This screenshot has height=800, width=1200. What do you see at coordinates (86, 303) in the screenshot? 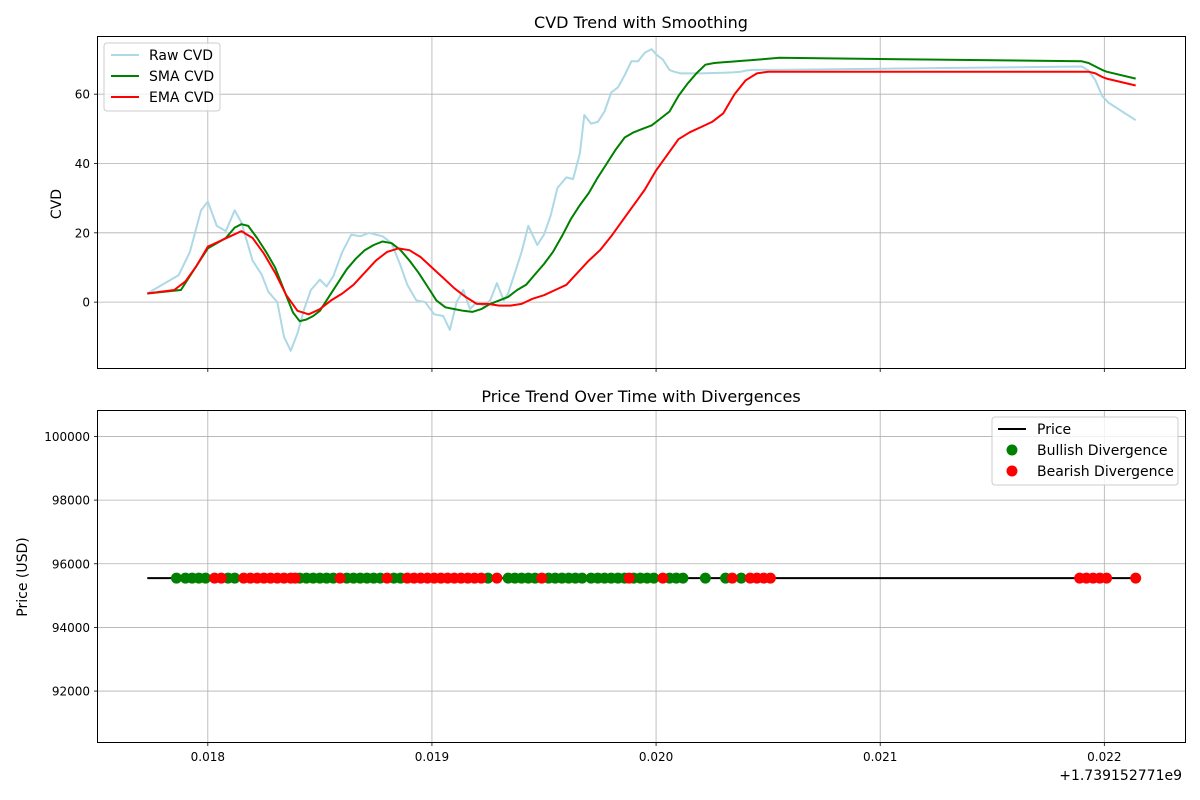
I see `y-tick-label: 0` at bounding box center [86, 303].